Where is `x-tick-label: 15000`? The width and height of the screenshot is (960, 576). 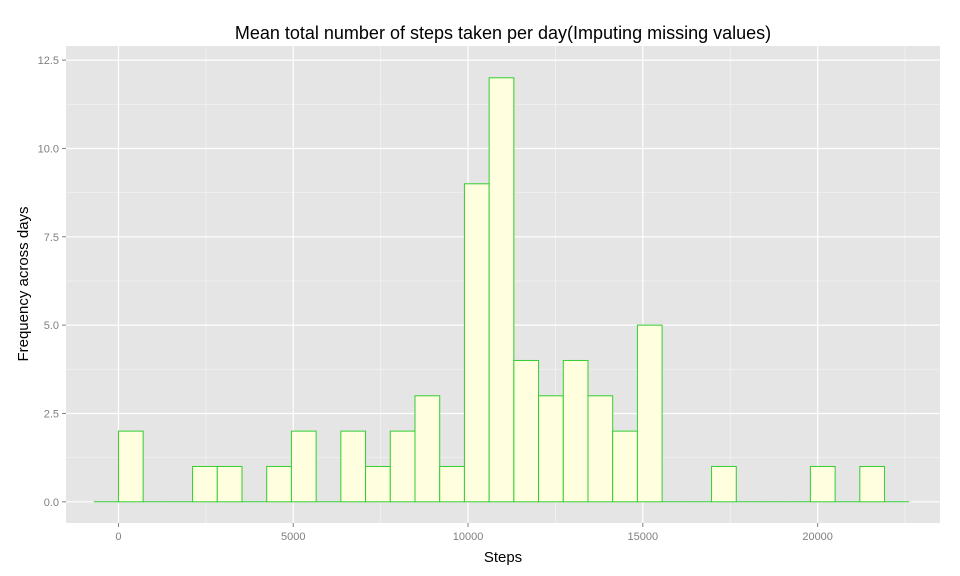 x-tick-label: 15000 is located at coordinates (643, 537).